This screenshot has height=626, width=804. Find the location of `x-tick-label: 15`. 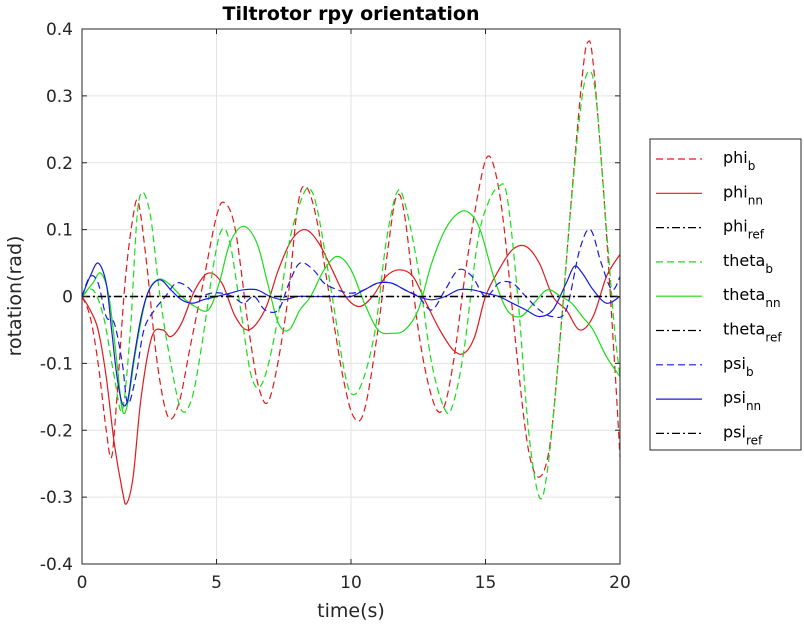

x-tick-label: 15 is located at coordinates (486, 583).